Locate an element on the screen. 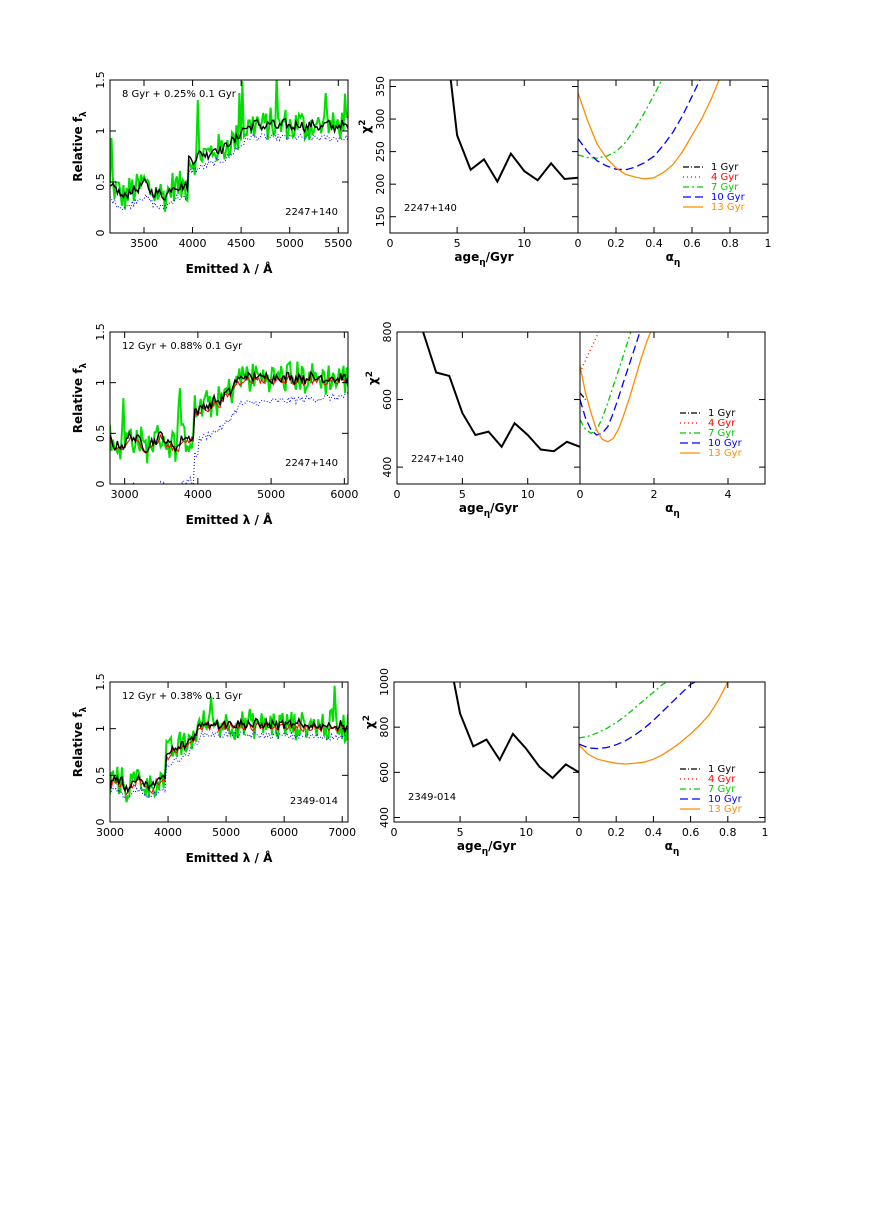  legend-label: 4 Gyr is located at coordinates (725, 177).